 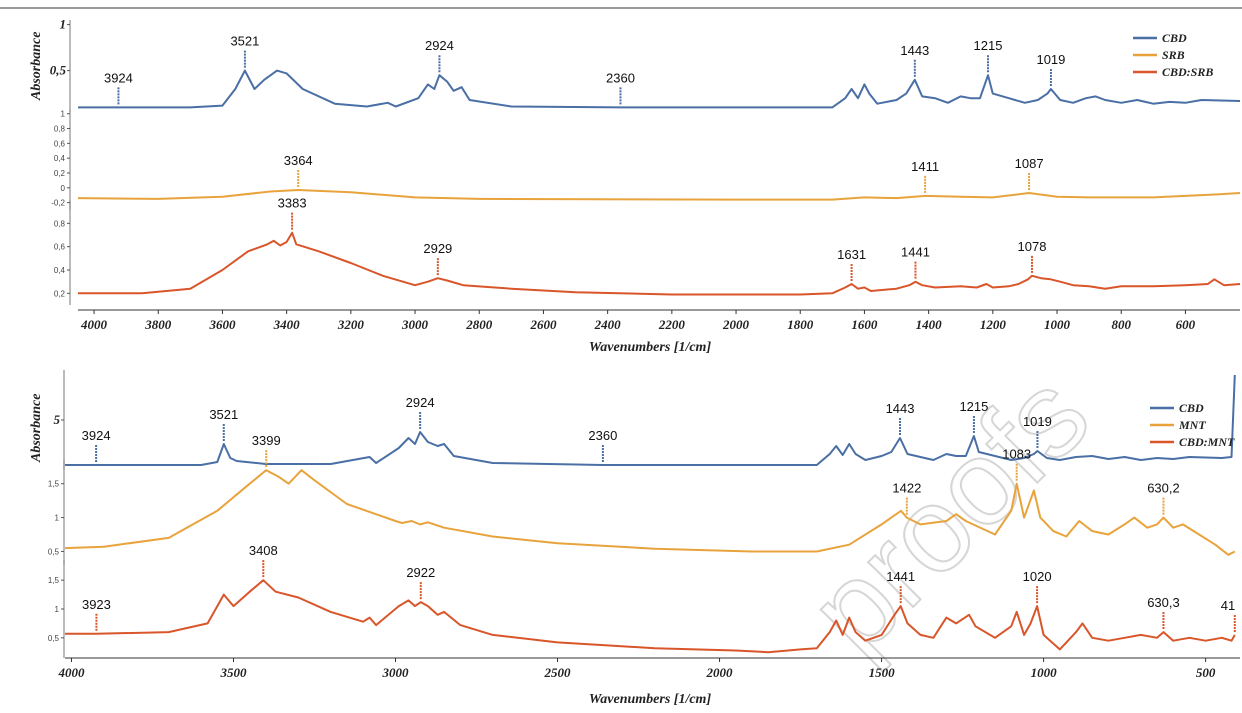 I want to click on top-x-tick-label: 1400, so click(x=929, y=324).